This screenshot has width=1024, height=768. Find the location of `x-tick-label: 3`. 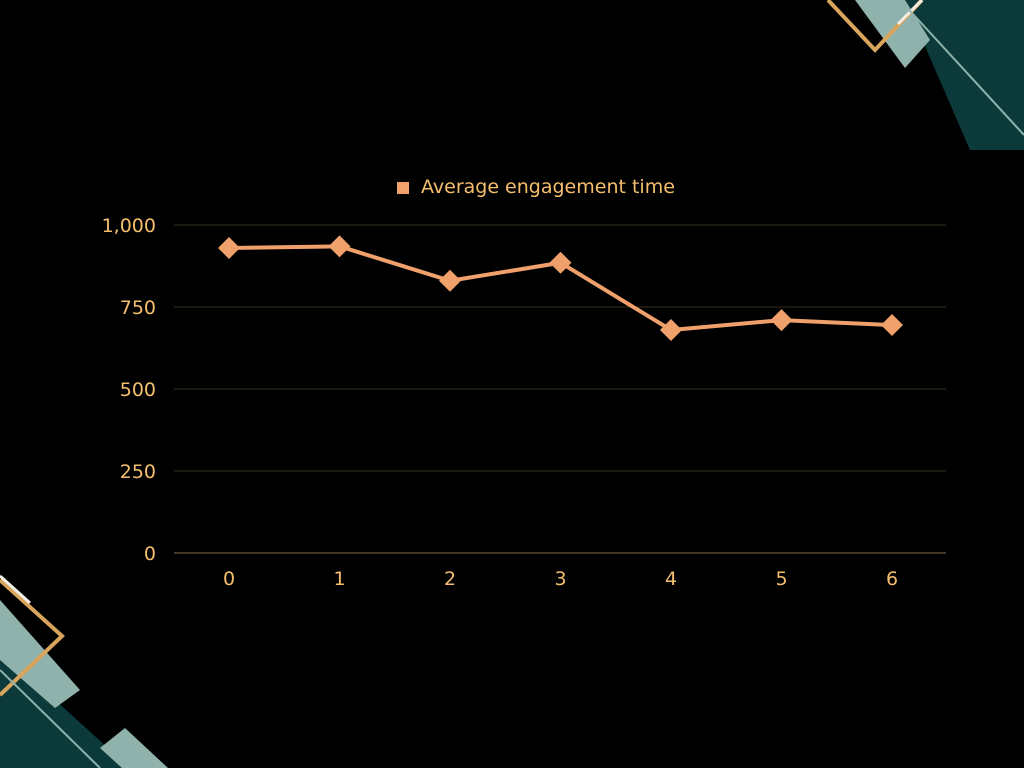

x-tick-label: 3 is located at coordinates (560, 579).